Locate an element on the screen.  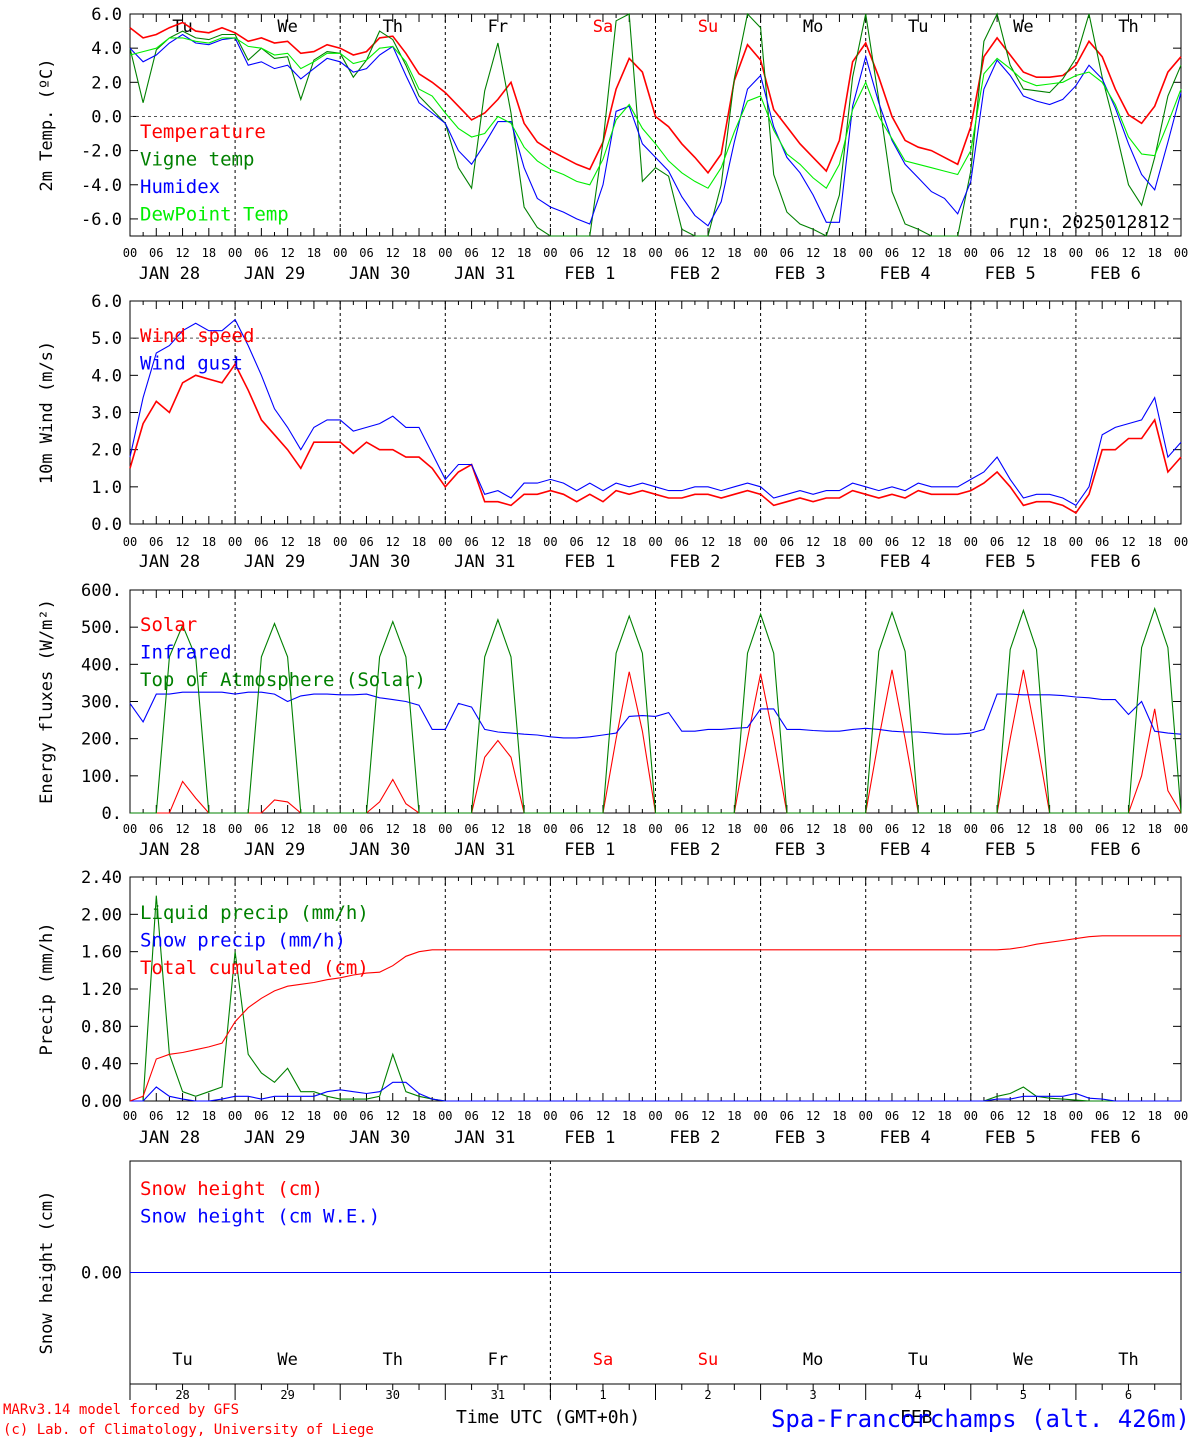
run-annotation: run: 2025012812 is located at coordinates (1088, 222).